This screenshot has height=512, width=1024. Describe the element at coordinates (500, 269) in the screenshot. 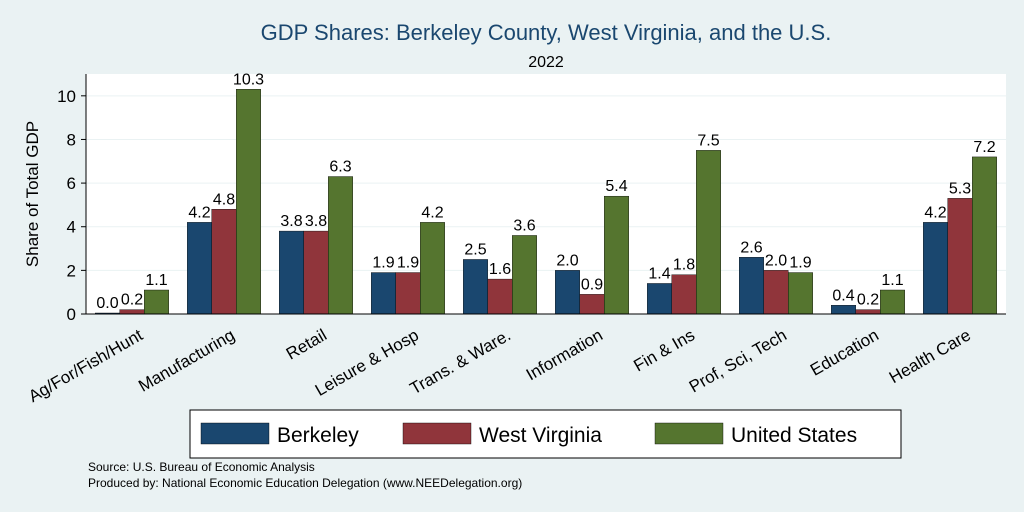

I see `data-label: 1.6` at that location.